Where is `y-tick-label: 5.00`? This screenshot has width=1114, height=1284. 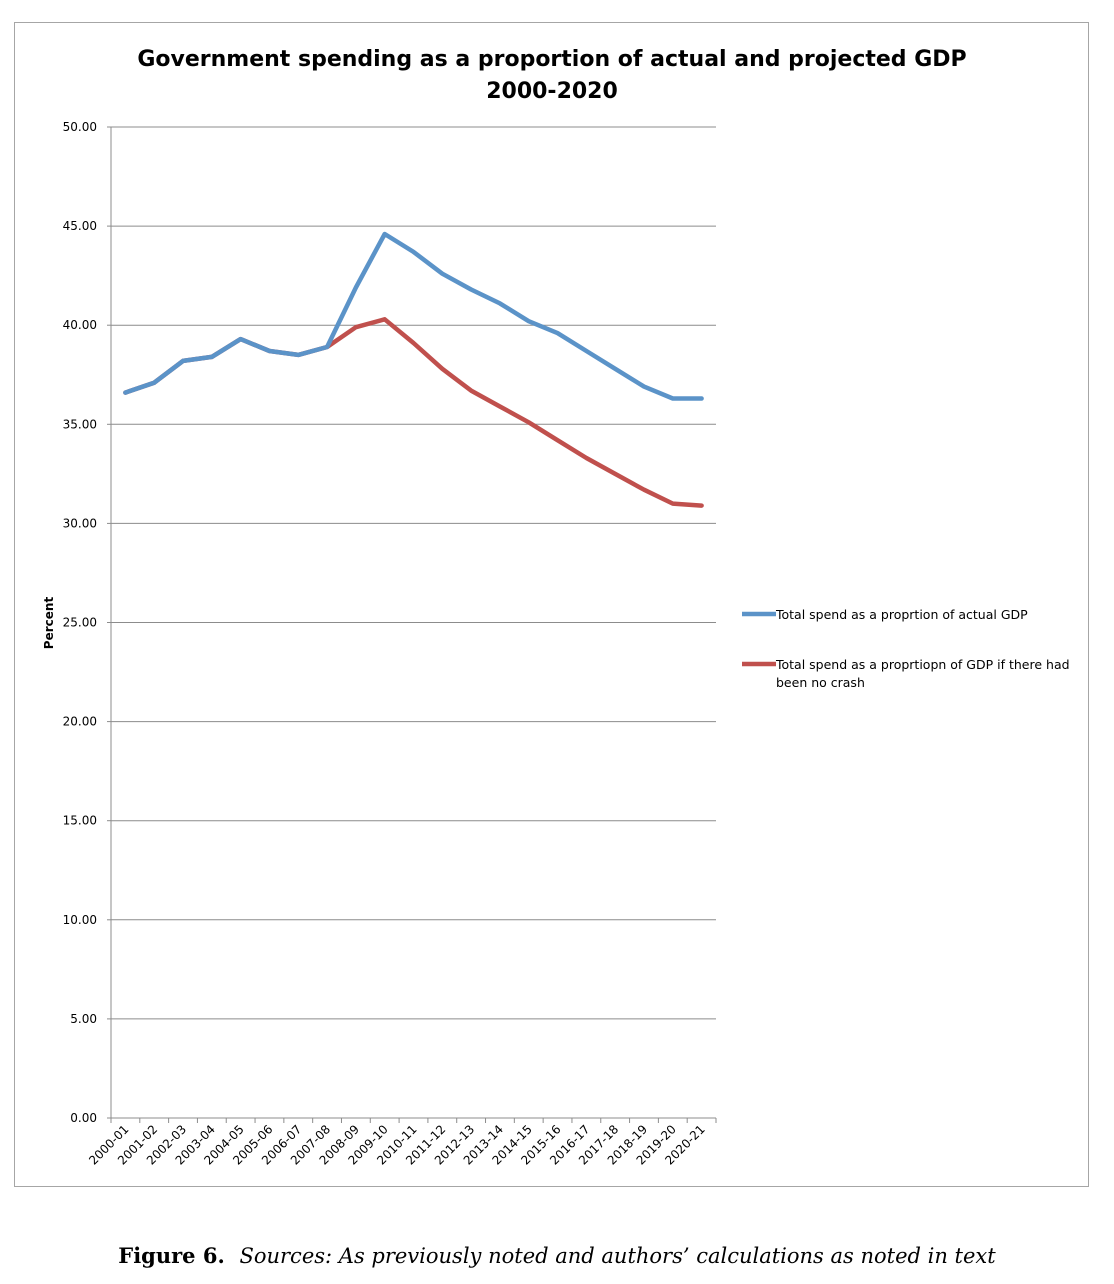
y-tick-label: 5.00 is located at coordinates (83, 1019).